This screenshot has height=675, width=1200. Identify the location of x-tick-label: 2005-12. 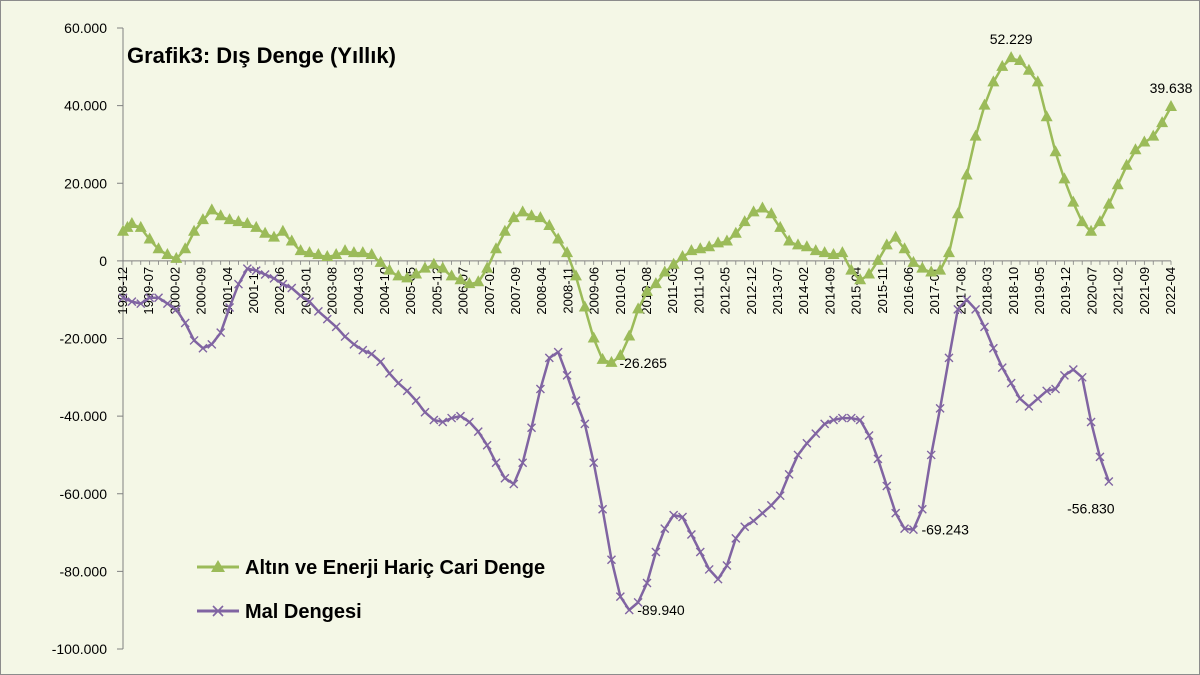
(436, 291).